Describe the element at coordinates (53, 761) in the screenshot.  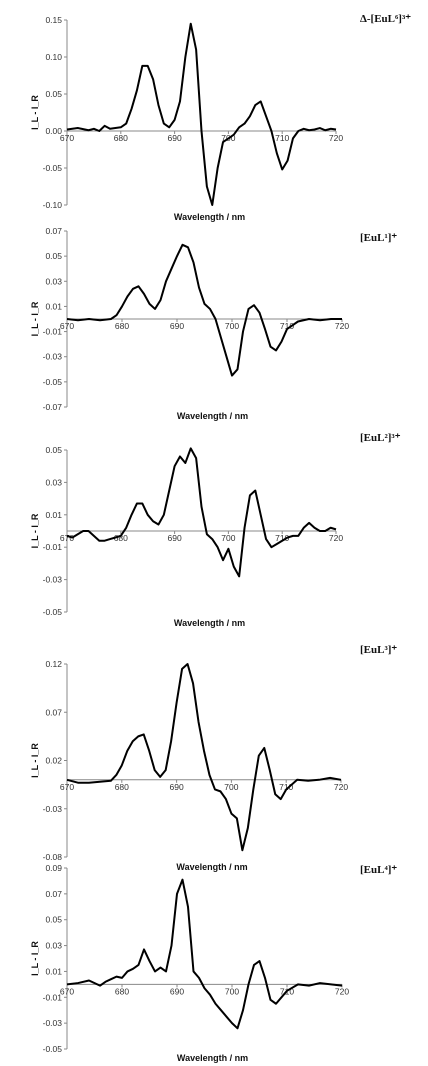
I see `y-tick-label: 0.02` at that location.